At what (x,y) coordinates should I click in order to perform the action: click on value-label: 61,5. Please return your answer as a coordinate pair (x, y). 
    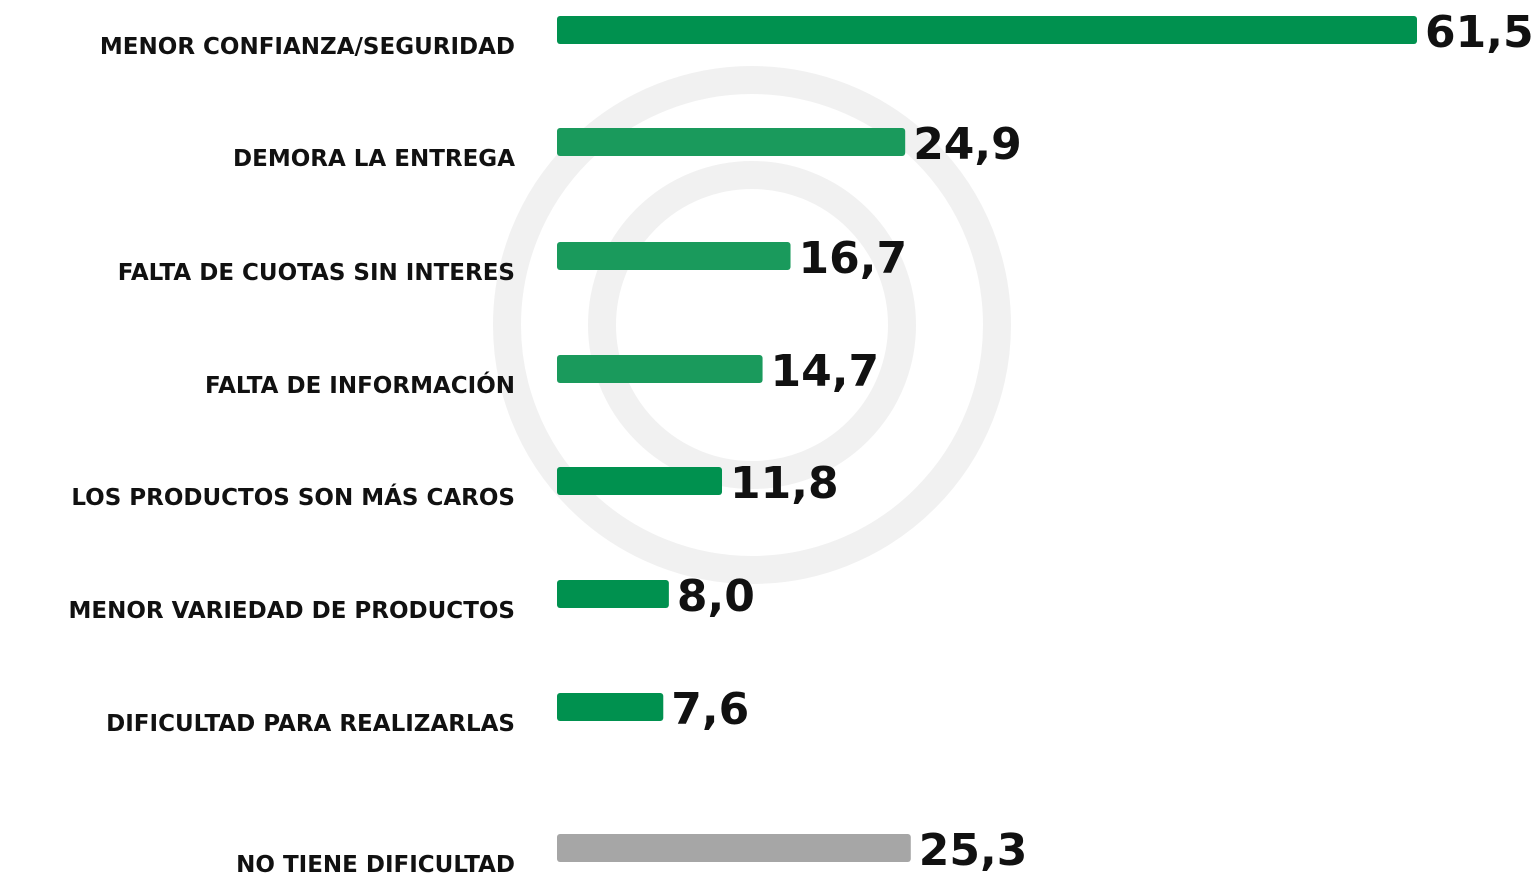
    Looking at the image, I should click on (1479, 32).